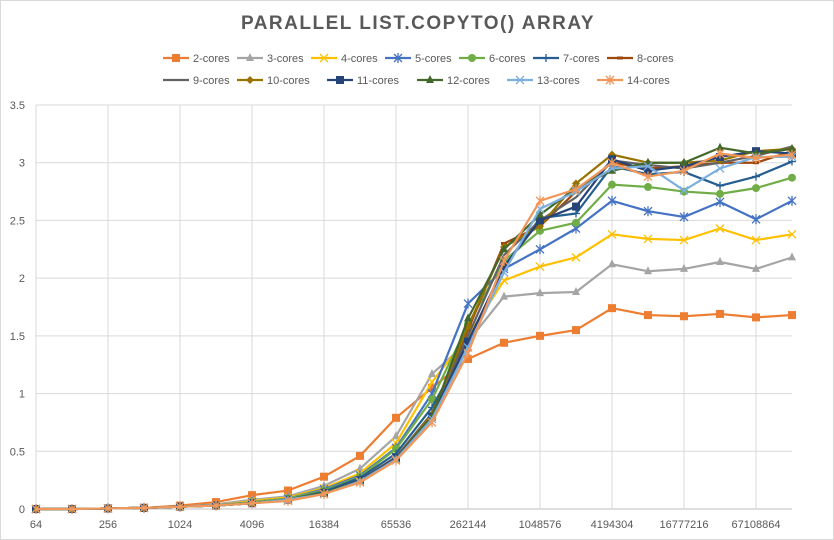 Image resolution: width=834 pixels, height=540 pixels. I want to click on legend-label: 4-cores, so click(359, 59).